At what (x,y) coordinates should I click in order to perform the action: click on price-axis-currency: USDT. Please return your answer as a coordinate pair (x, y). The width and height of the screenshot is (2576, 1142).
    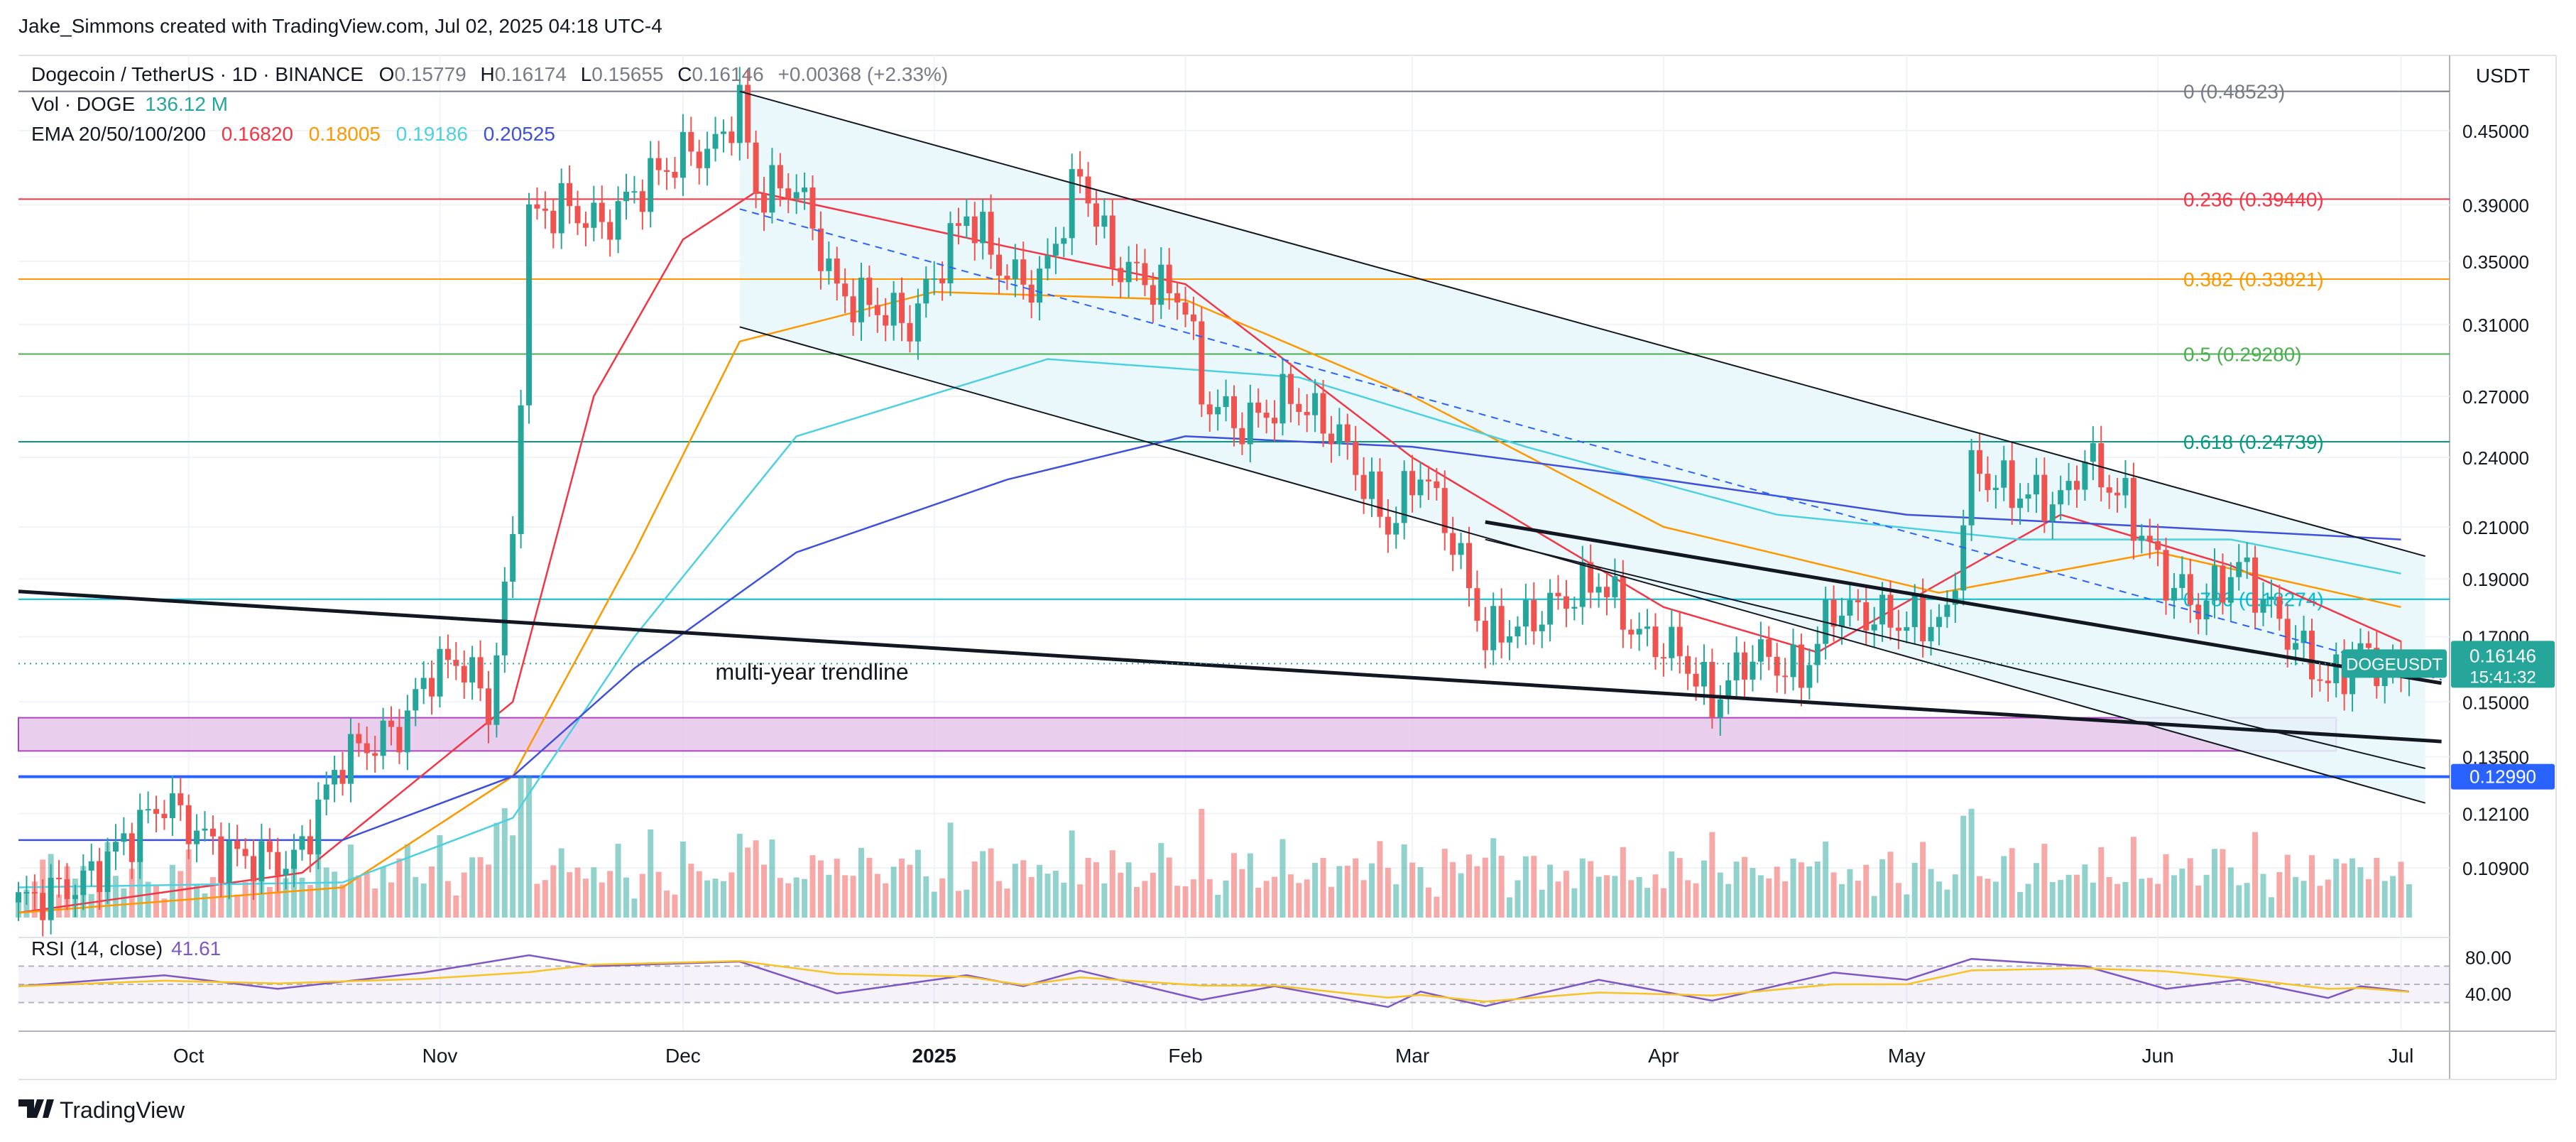
    Looking at the image, I should click on (2503, 76).